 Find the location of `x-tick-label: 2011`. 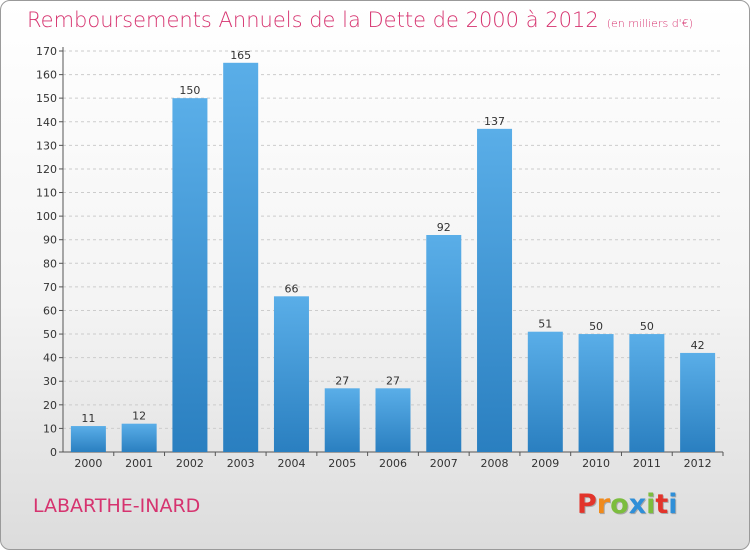

x-tick-label: 2011 is located at coordinates (647, 463).